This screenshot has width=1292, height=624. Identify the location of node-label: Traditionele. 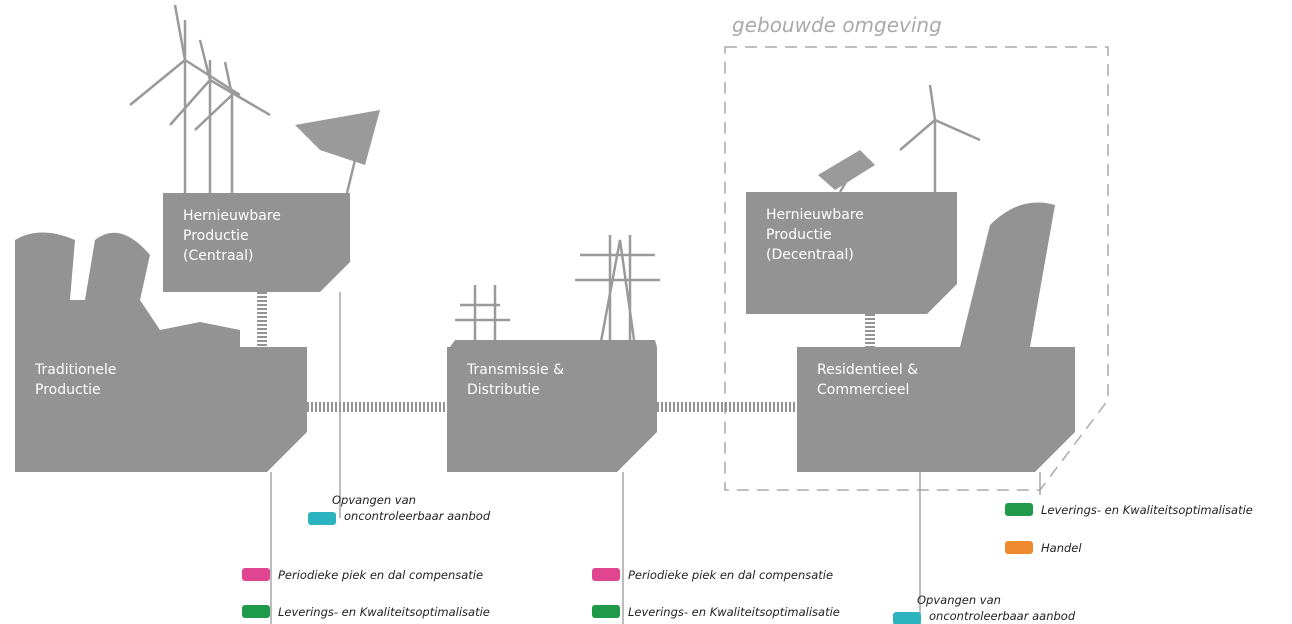
(75, 370).